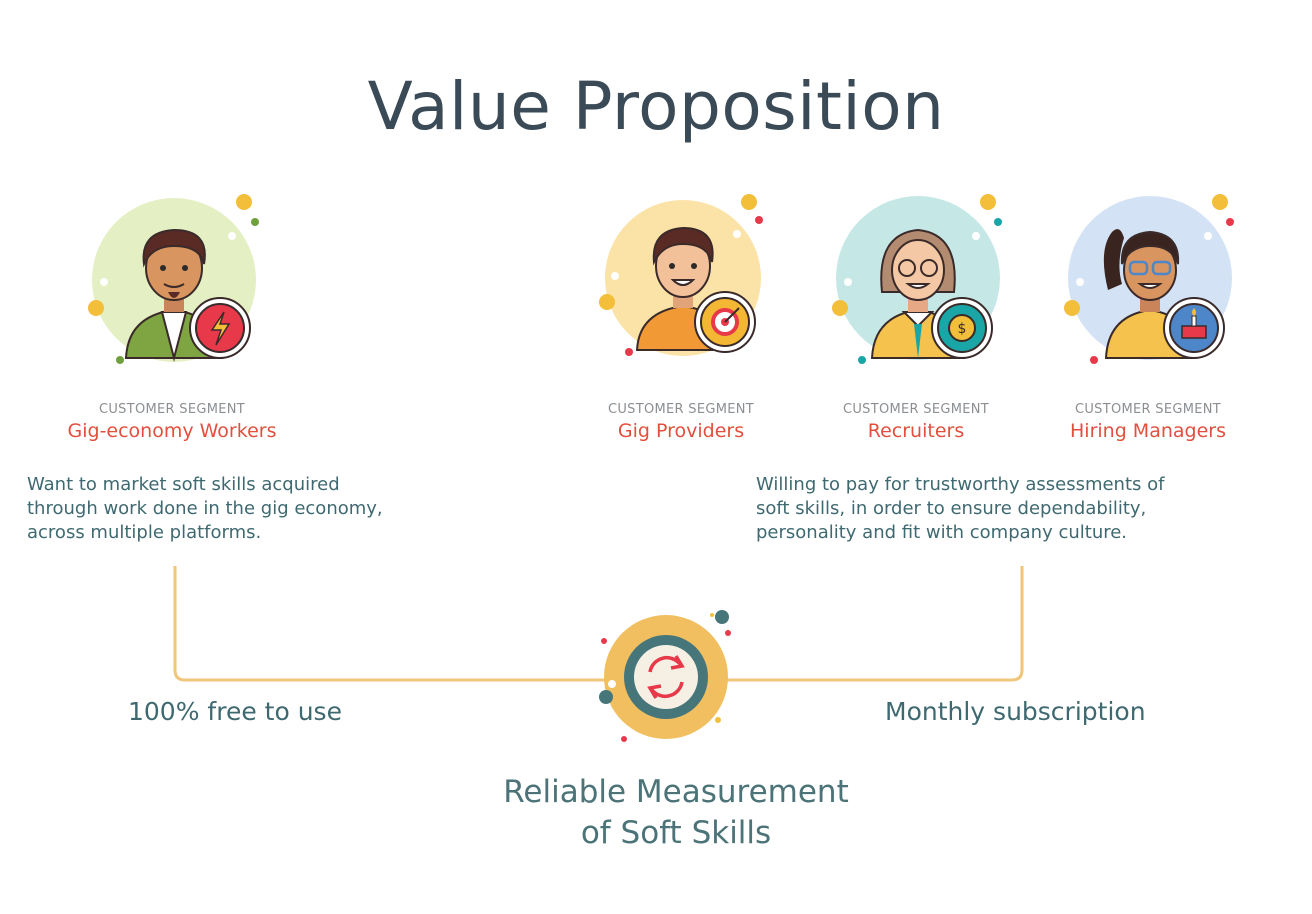 This screenshot has width=1312, height=914. Describe the element at coordinates (1015, 711) in the screenshot. I see `right-price-label: Monthly subscription` at that location.